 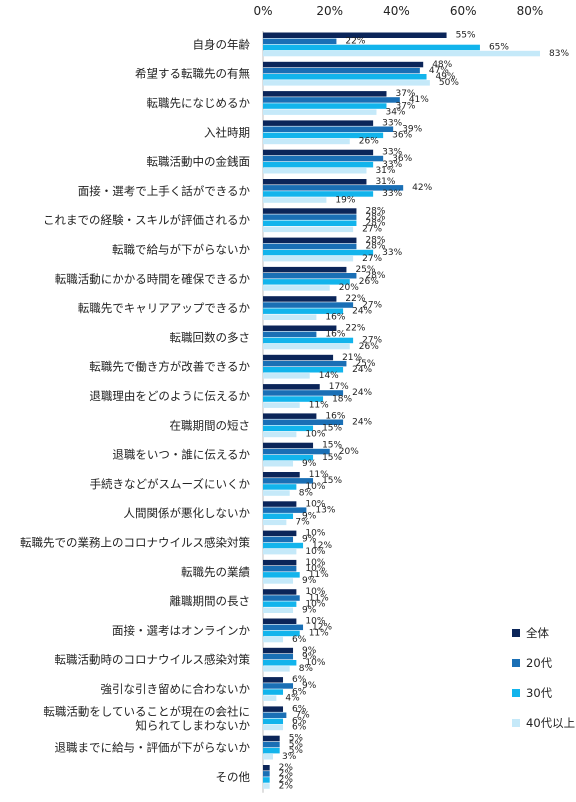 What do you see at coordinates (153, 279) in the screenshot?
I see `category-label: 転職活動にかかる時間を確保できるか` at bounding box center [153, 279].